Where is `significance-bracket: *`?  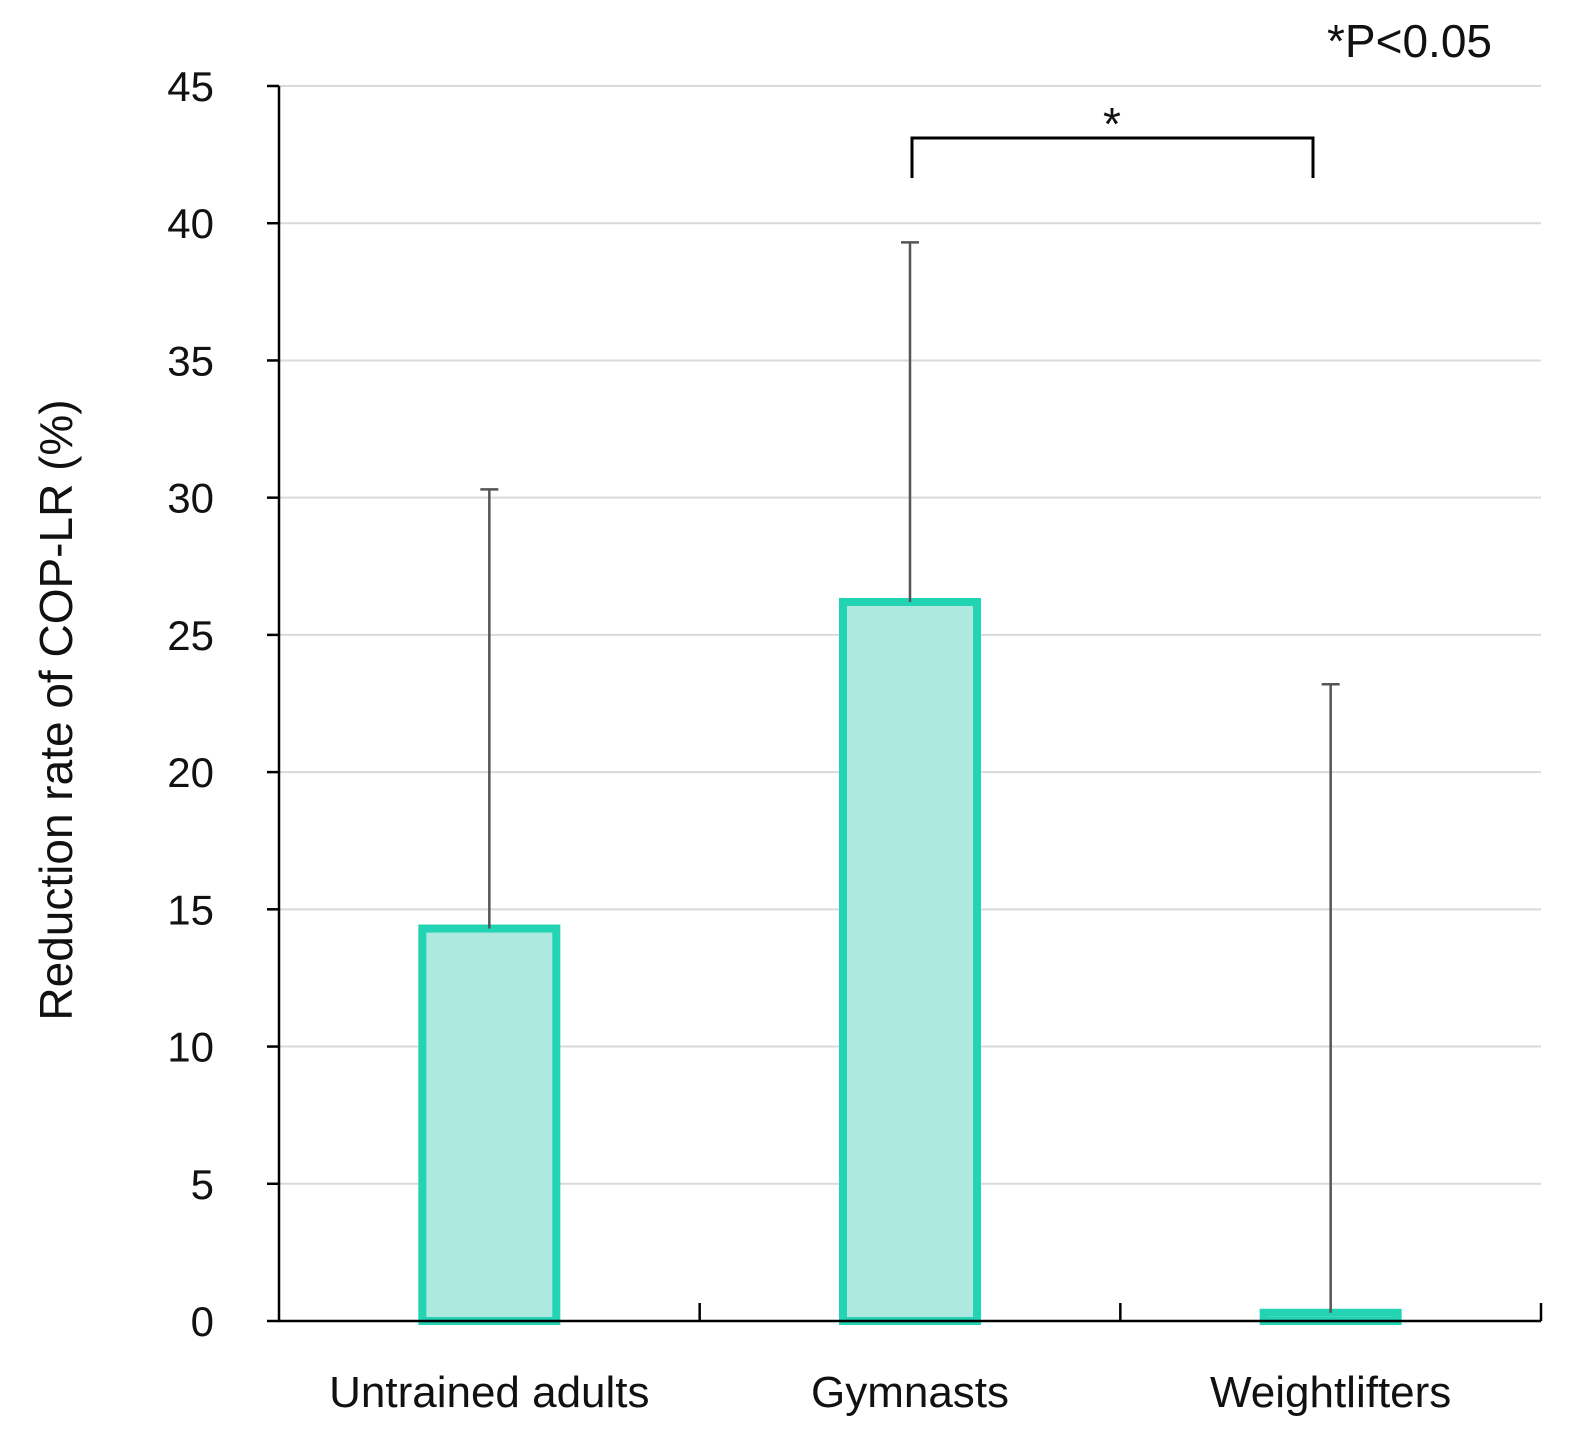 significance-bracket: * is located at coordinates (1112, 138).